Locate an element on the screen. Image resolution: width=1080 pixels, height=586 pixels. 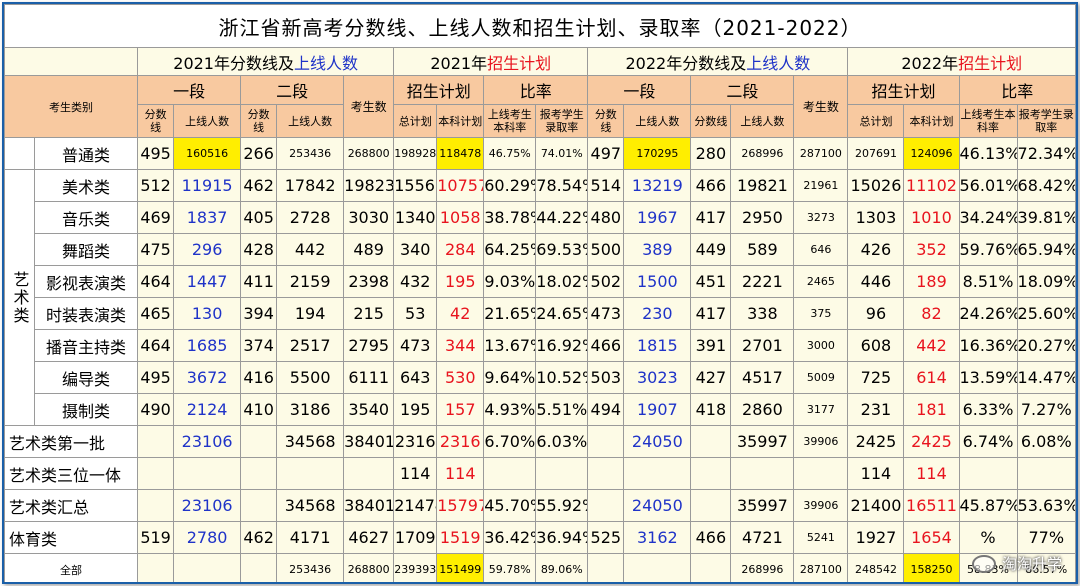
row-category: 编导类 is located at coordinates (86, 377).